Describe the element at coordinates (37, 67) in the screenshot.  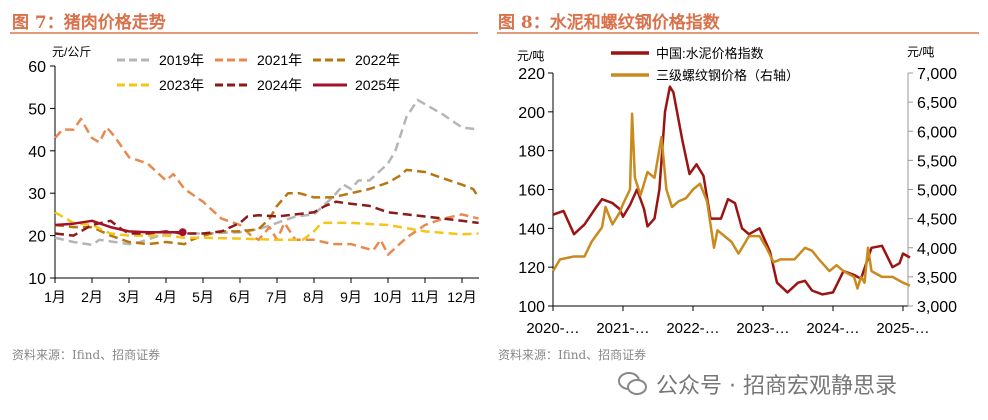
I see `y-tick-label: 60` at that location.